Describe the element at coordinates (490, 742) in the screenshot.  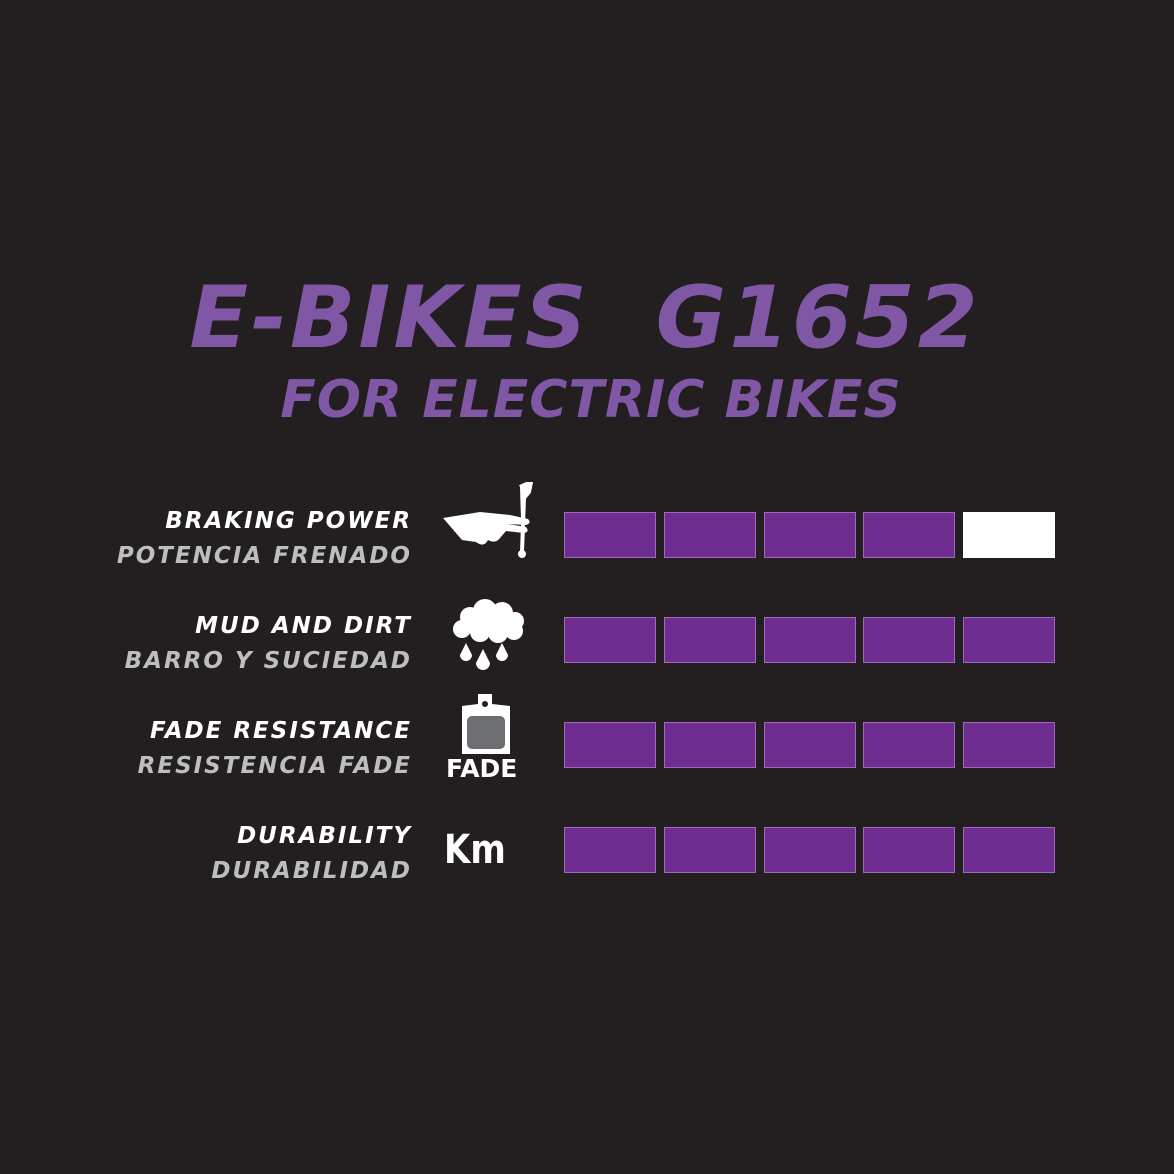
I see `brake-pad-icon: FADE` at that location.